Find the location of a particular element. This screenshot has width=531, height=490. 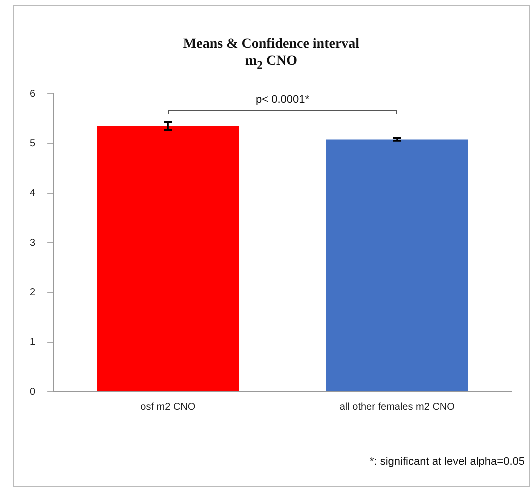

y-tick-label: 3 is located at coordinates (33, 243).